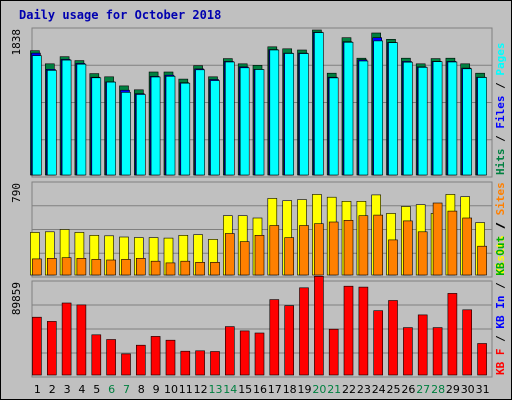  Describe the element at coordinates (500, 116) in the screenshot. I see `top-legend-item: Files` at that location.